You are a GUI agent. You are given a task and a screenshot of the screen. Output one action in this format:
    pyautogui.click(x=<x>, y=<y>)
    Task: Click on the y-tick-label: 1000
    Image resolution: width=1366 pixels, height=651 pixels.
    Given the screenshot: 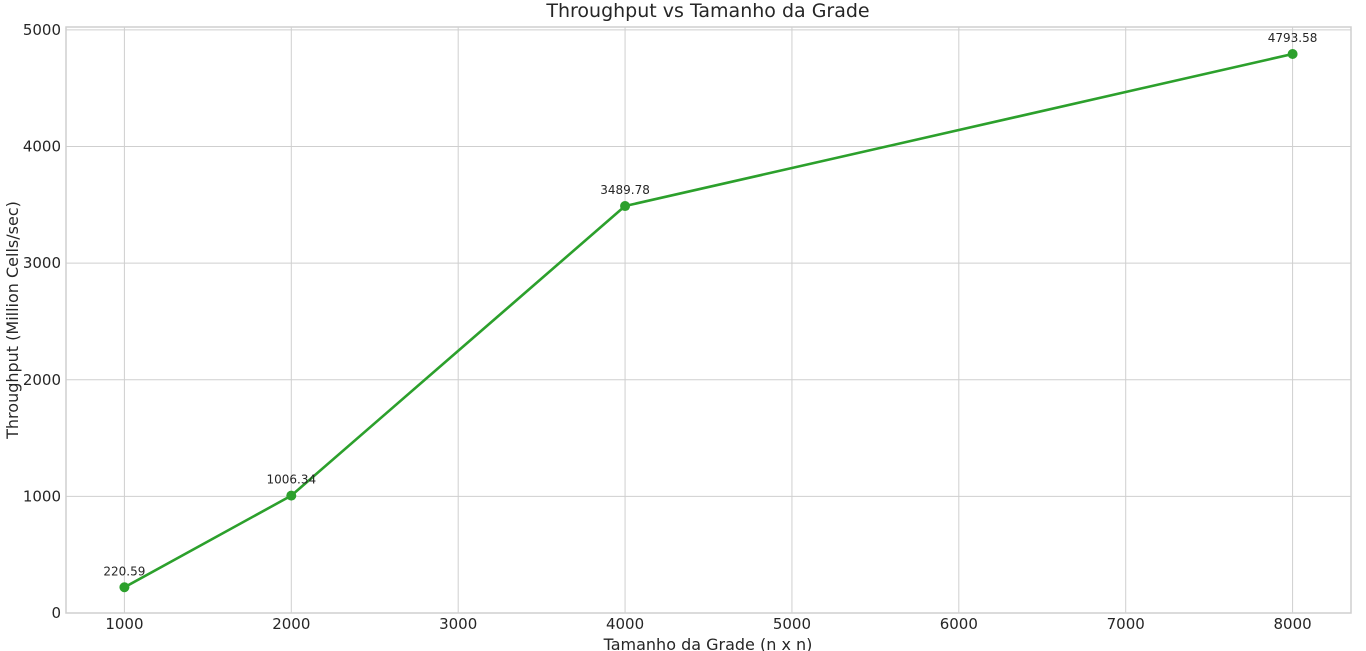 What is the action you would take?
    pyautogui.click(x=42, y=496)
    